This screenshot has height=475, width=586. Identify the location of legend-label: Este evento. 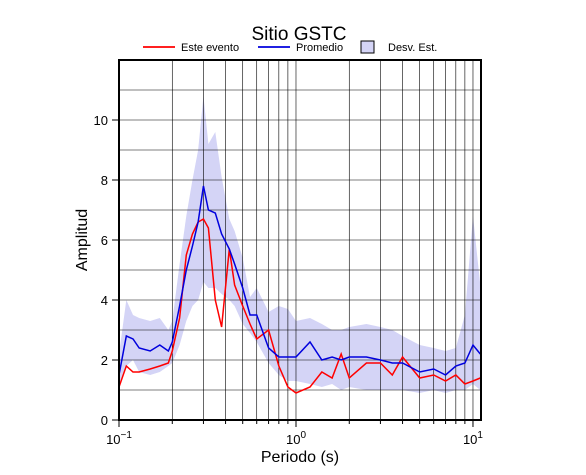
(210, 48).